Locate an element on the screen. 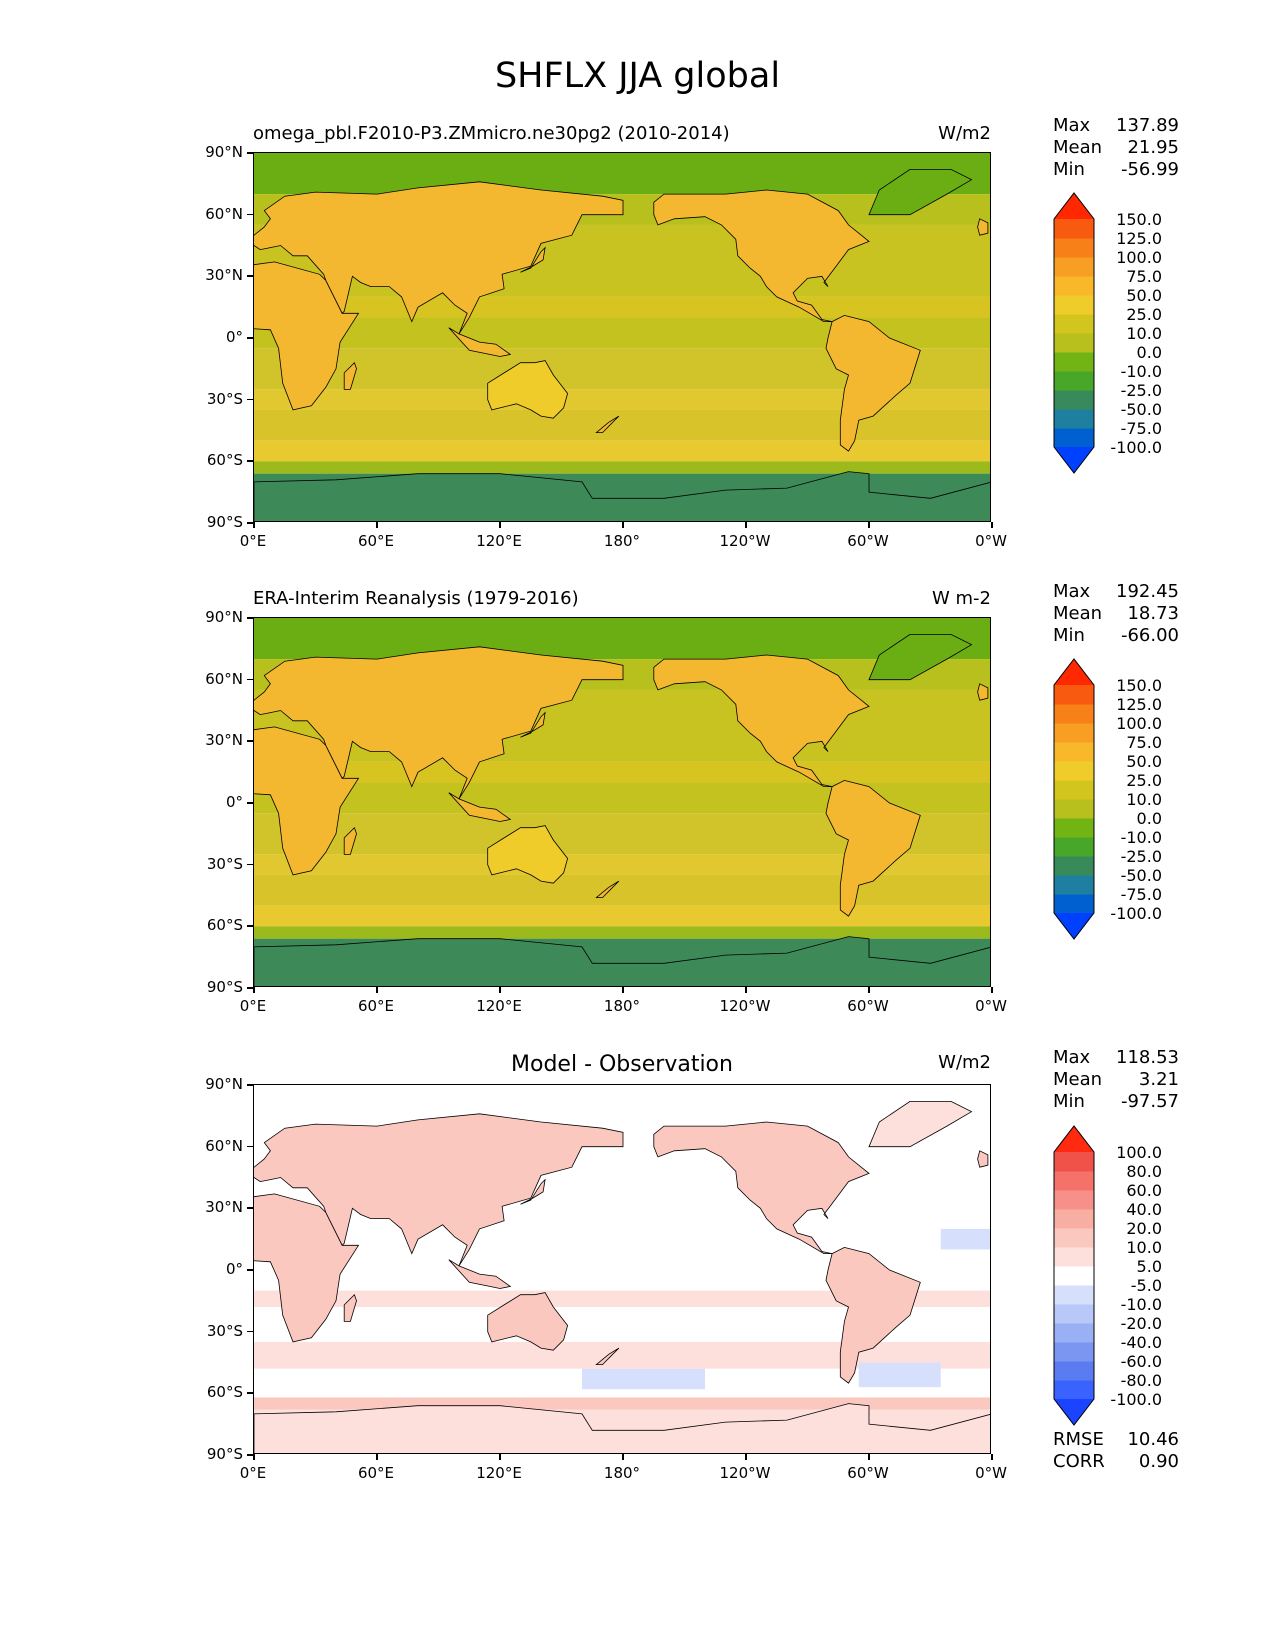  stat-value: -97.57 is located at coordinates (1149, 1101).